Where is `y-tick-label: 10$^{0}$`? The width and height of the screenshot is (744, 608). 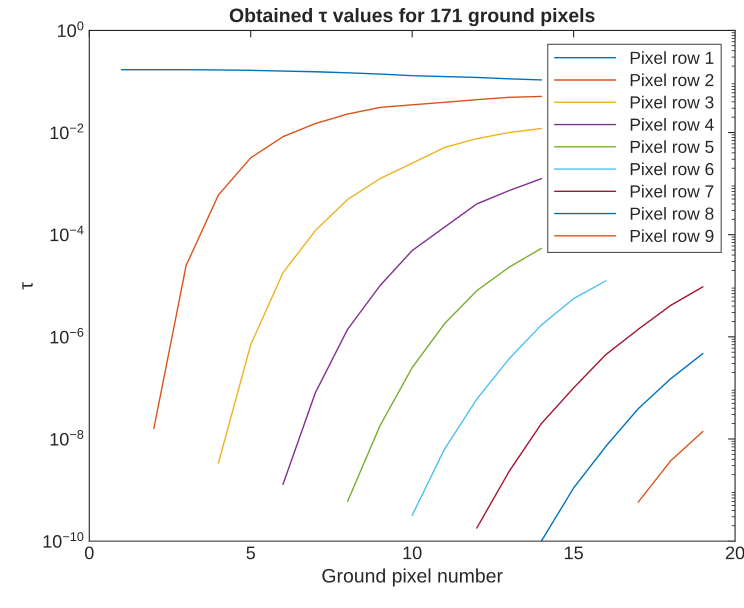 y-tick-label: 10$^{0}$ is located at coordinates (71, 29).